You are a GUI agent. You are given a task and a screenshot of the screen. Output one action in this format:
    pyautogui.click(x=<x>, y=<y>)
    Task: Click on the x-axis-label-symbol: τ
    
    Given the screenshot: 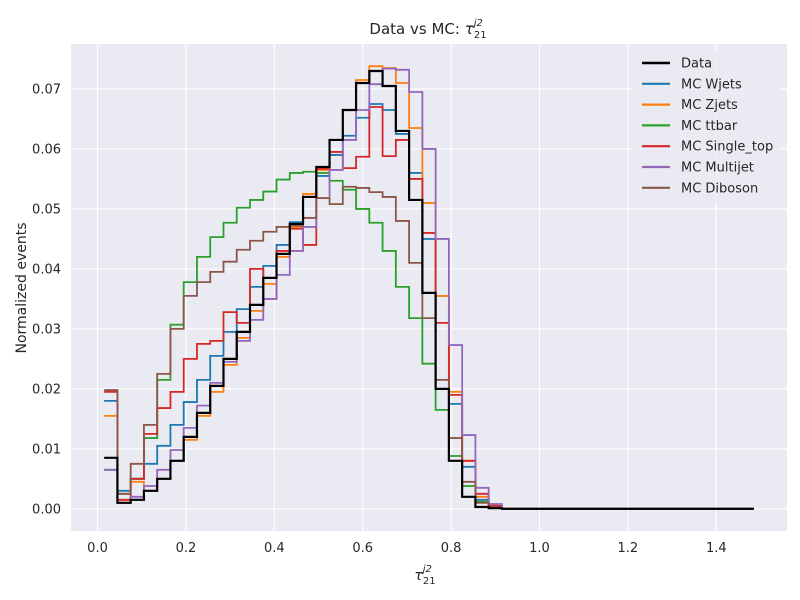 What is the action you would take?
    pyautogui.click(x=418, y=576)
    